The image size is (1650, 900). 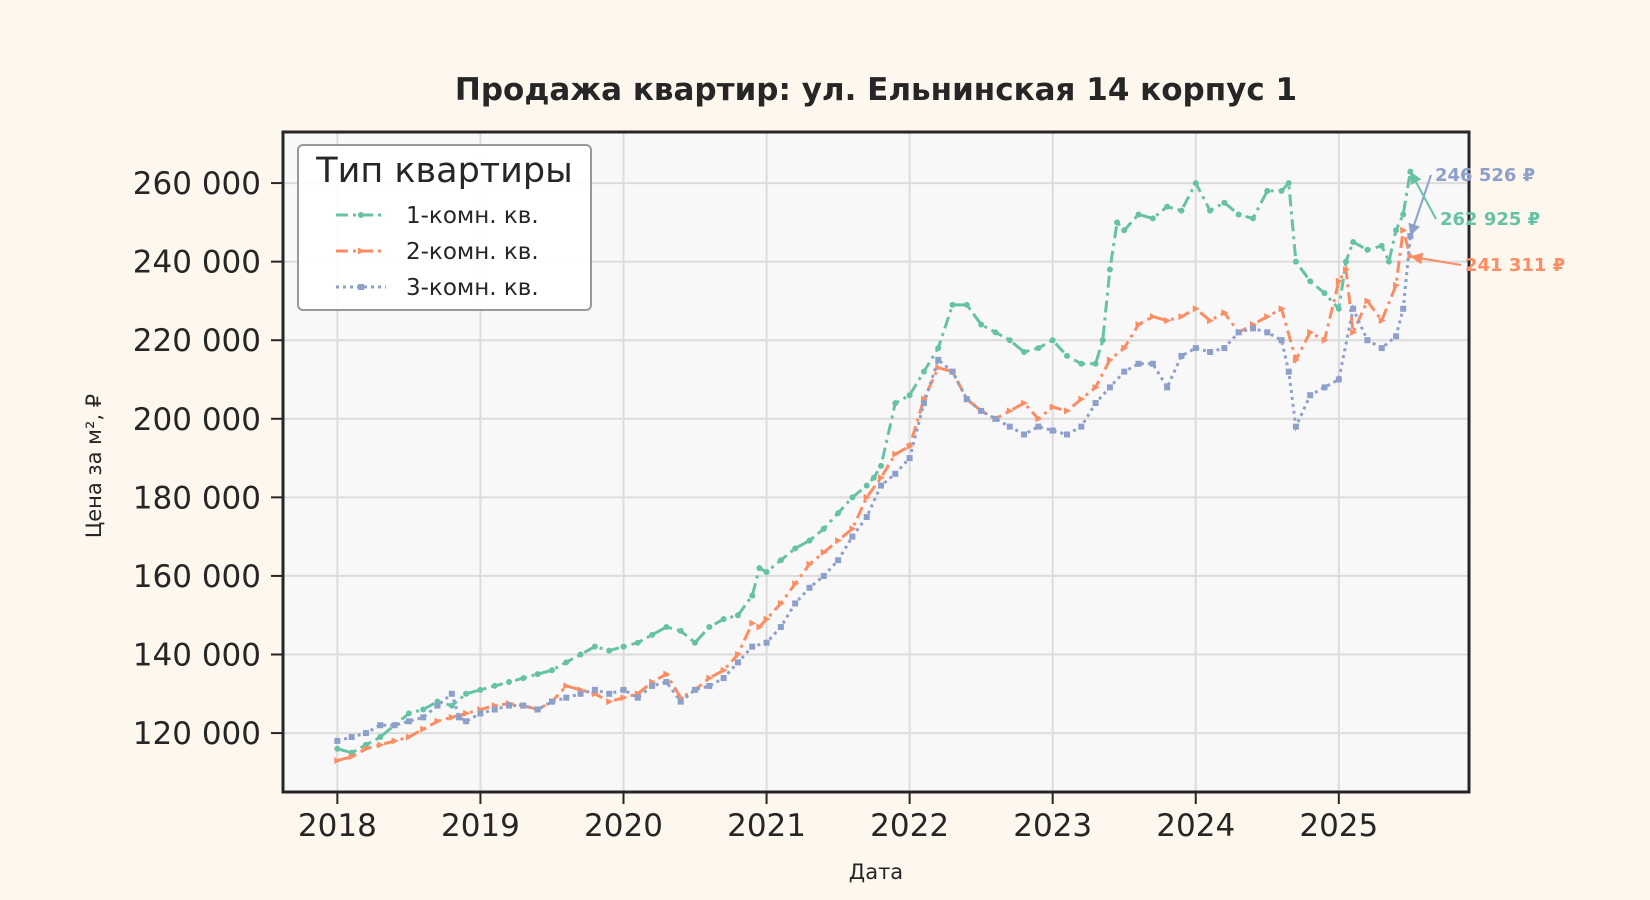 What do you see at coordinates (1485, 175) in the screenshot?
I see `annotation-label: 246 526 ₽` at bounding box center [1485, 175].